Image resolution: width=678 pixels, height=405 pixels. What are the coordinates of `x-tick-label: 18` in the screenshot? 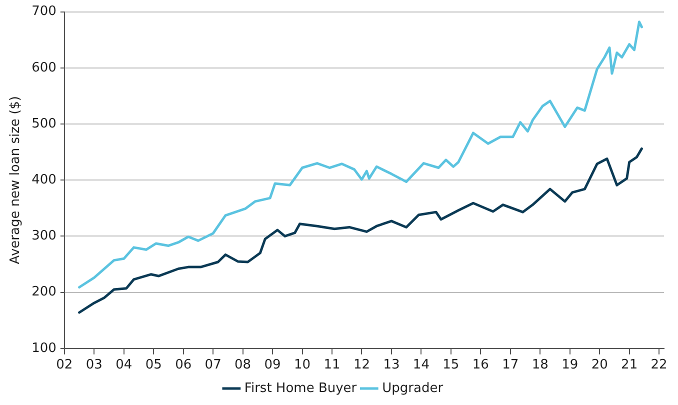 It's located at (540, 365).